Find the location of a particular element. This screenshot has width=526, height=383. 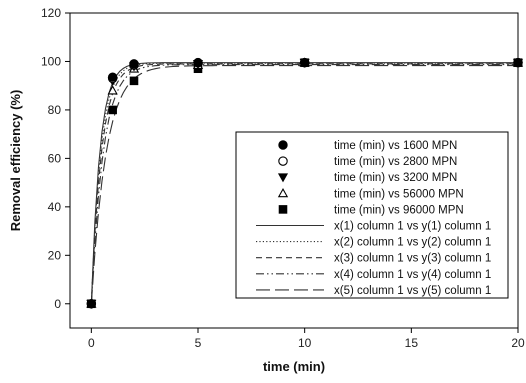

legend-label: time (min) vs 2800 MPN is located at coordinates (395, 162).